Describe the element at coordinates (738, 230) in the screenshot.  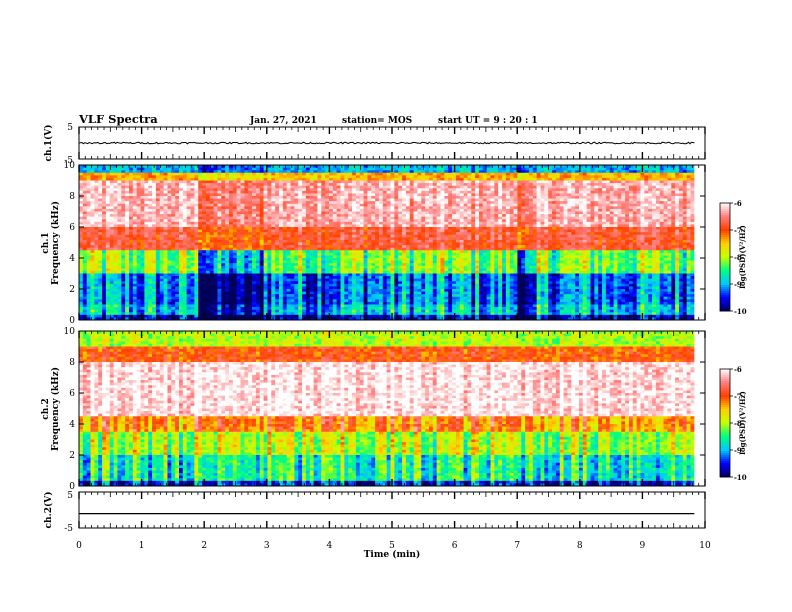
I see `ch1-colorbar-tick-1: -7` at that location.